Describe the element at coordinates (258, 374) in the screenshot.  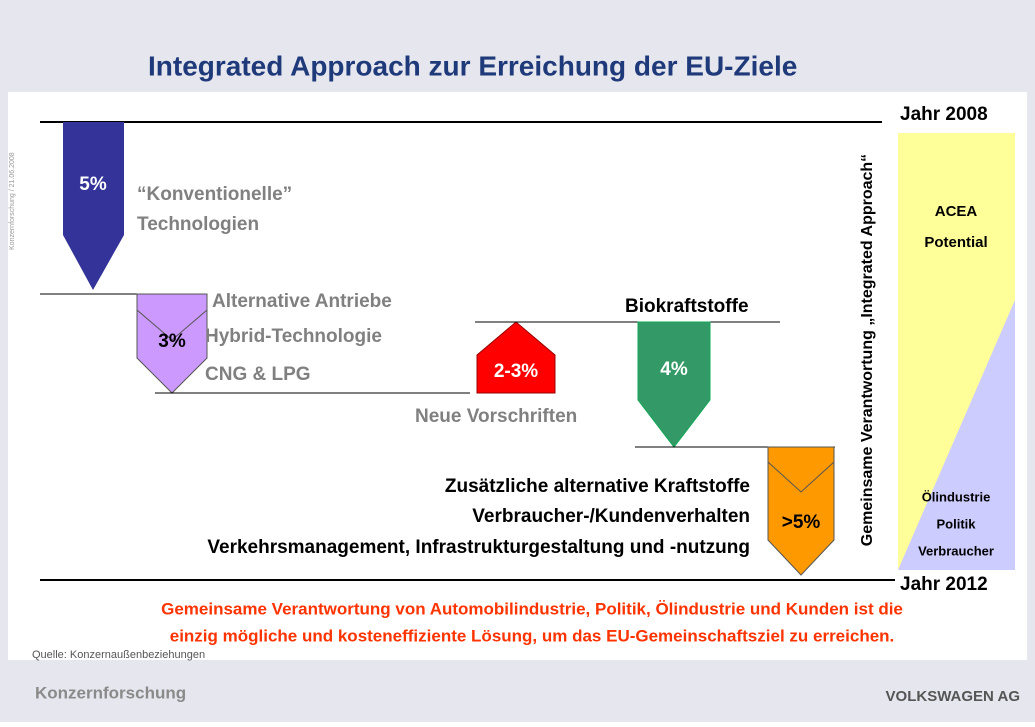
I see `step-label: CNG & LPG` at that location.